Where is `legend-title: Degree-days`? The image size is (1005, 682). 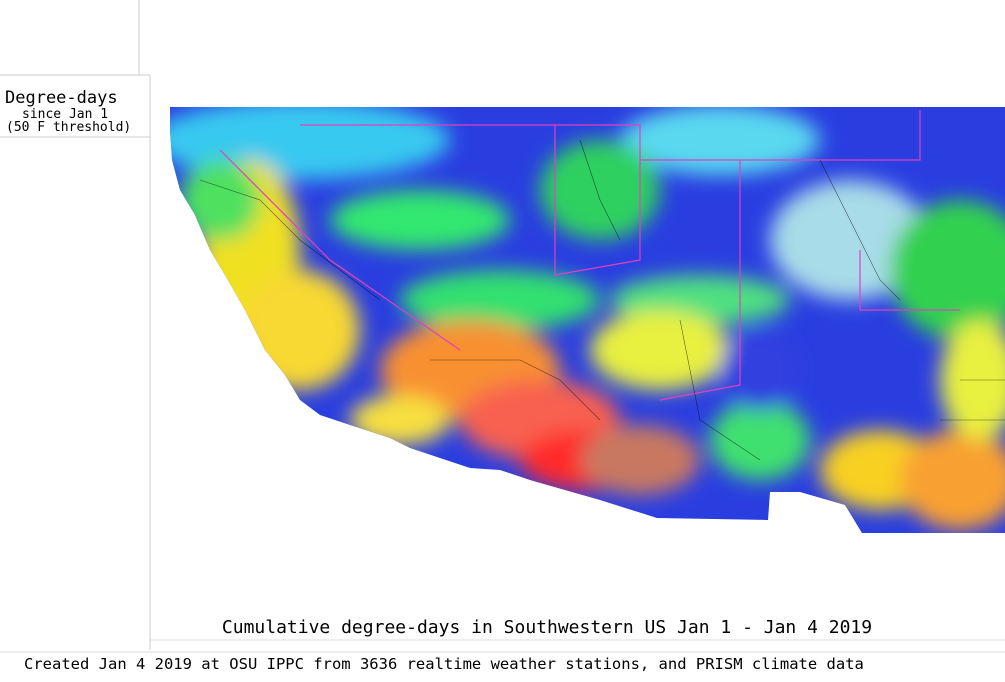 legend-title: Degree-days is located at coordinates (61, 98).